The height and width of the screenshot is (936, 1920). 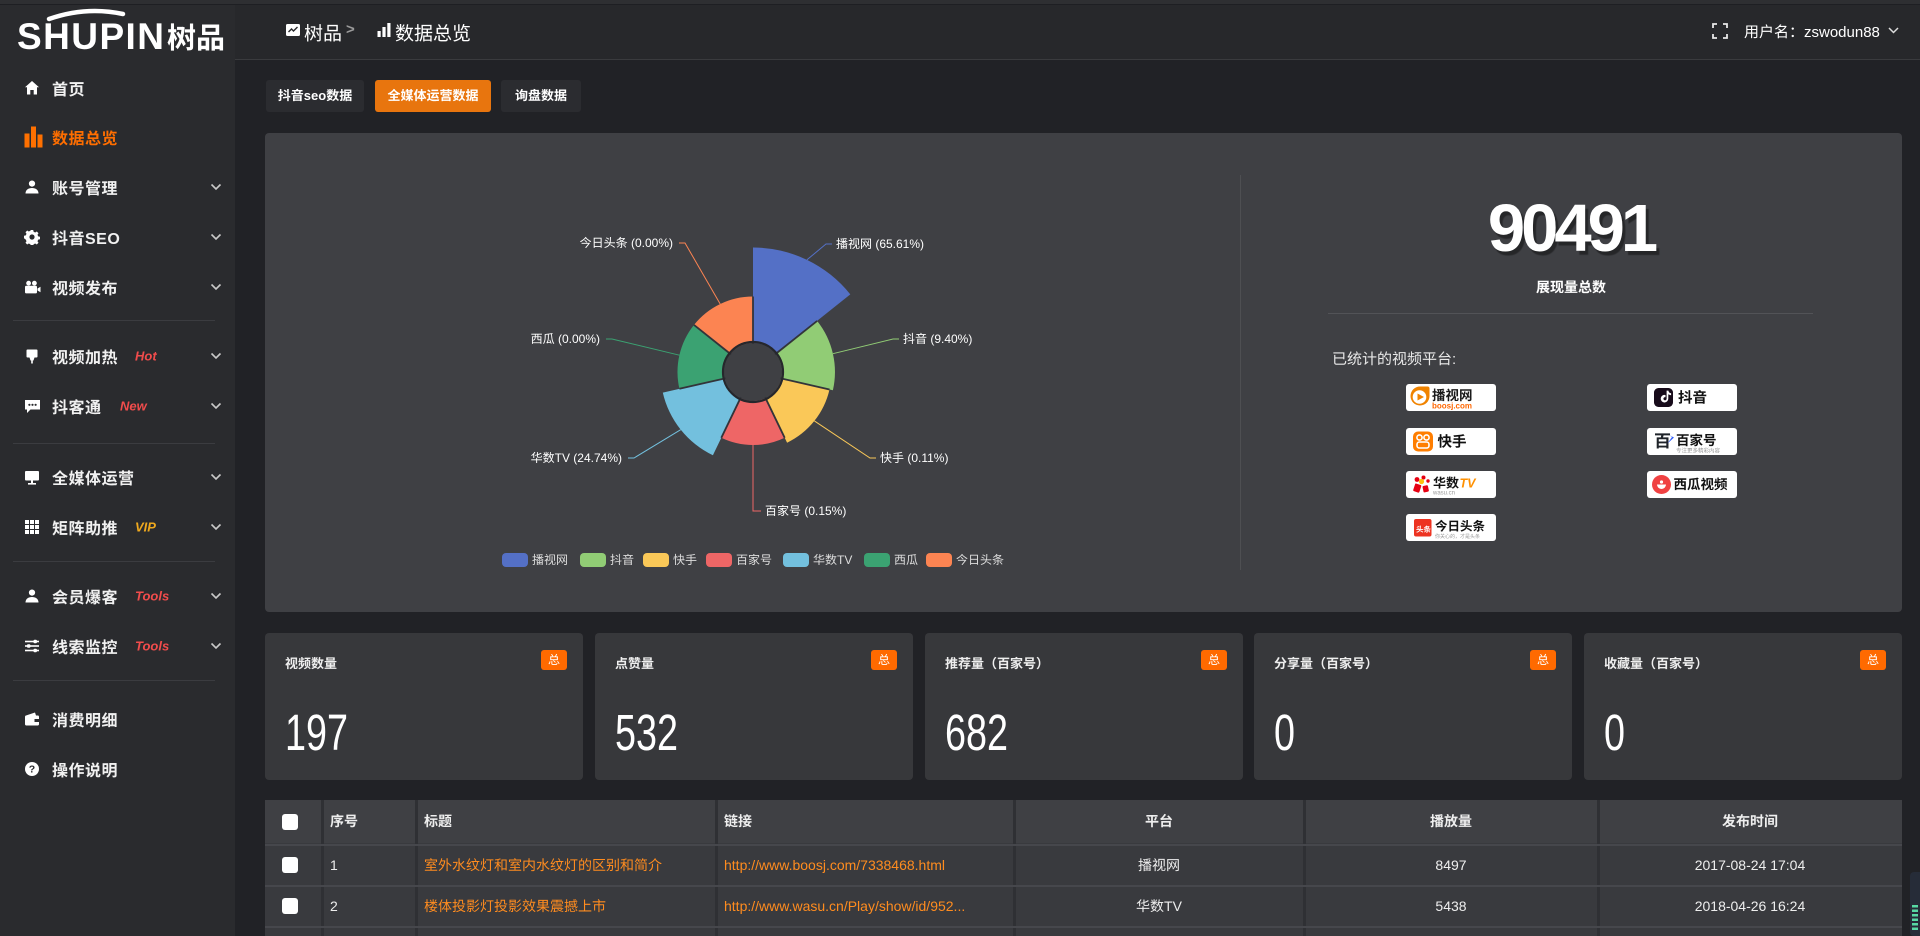 I want to click on svg-text: 今日头条, so click(x=1460, y=525).